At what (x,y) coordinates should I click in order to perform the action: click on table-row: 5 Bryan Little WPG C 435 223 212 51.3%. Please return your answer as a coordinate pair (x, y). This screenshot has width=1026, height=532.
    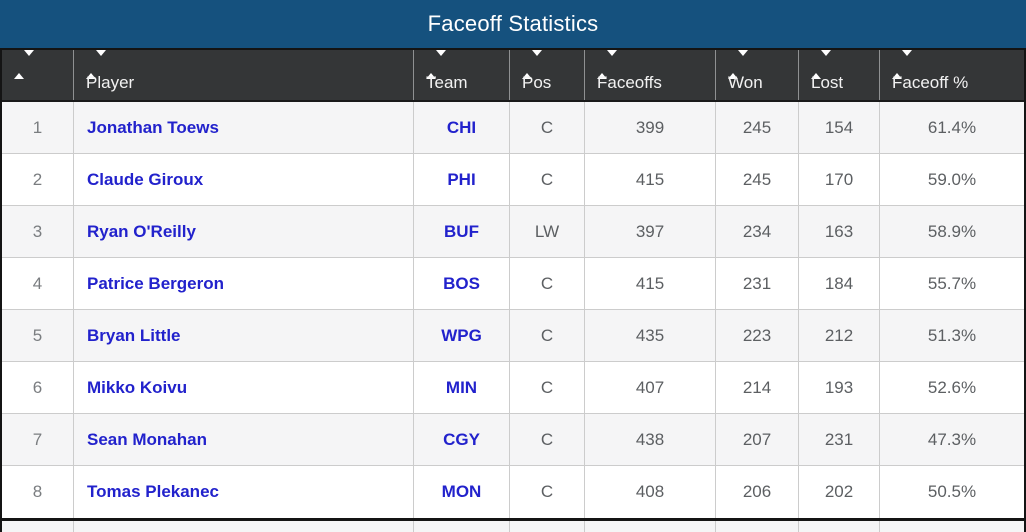
    Looking at the image, I should click on (513, 336).